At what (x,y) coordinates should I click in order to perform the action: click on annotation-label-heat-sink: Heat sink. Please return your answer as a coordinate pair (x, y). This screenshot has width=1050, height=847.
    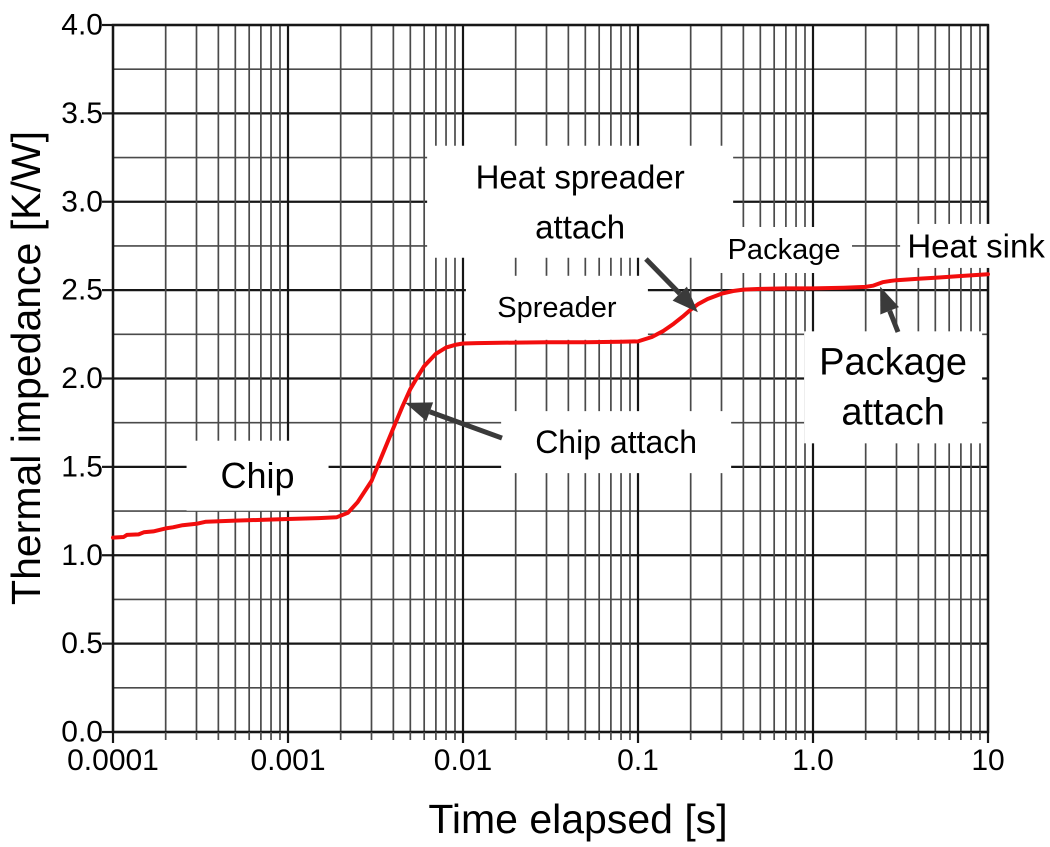
    Looking at the image, I should click on (976, 245).